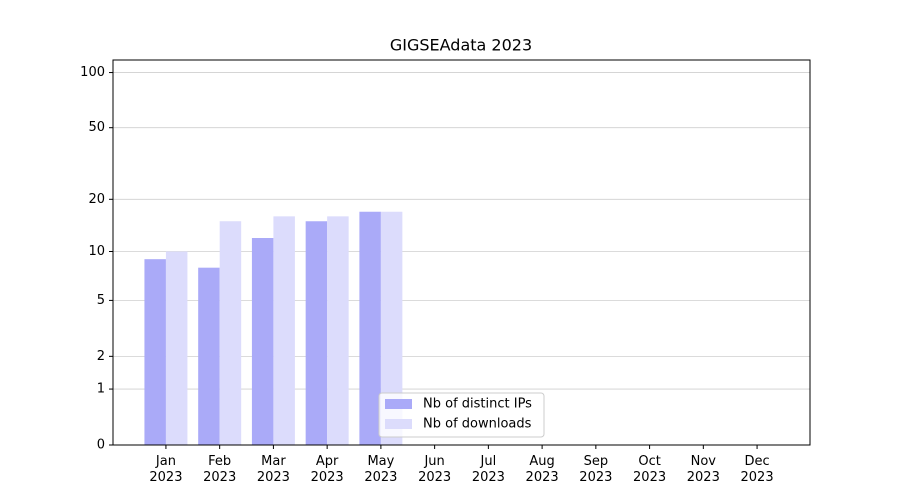  Describe the element at coordinates (101, 445) in the screenshot. I see `y-tick-label: 0` at that location.